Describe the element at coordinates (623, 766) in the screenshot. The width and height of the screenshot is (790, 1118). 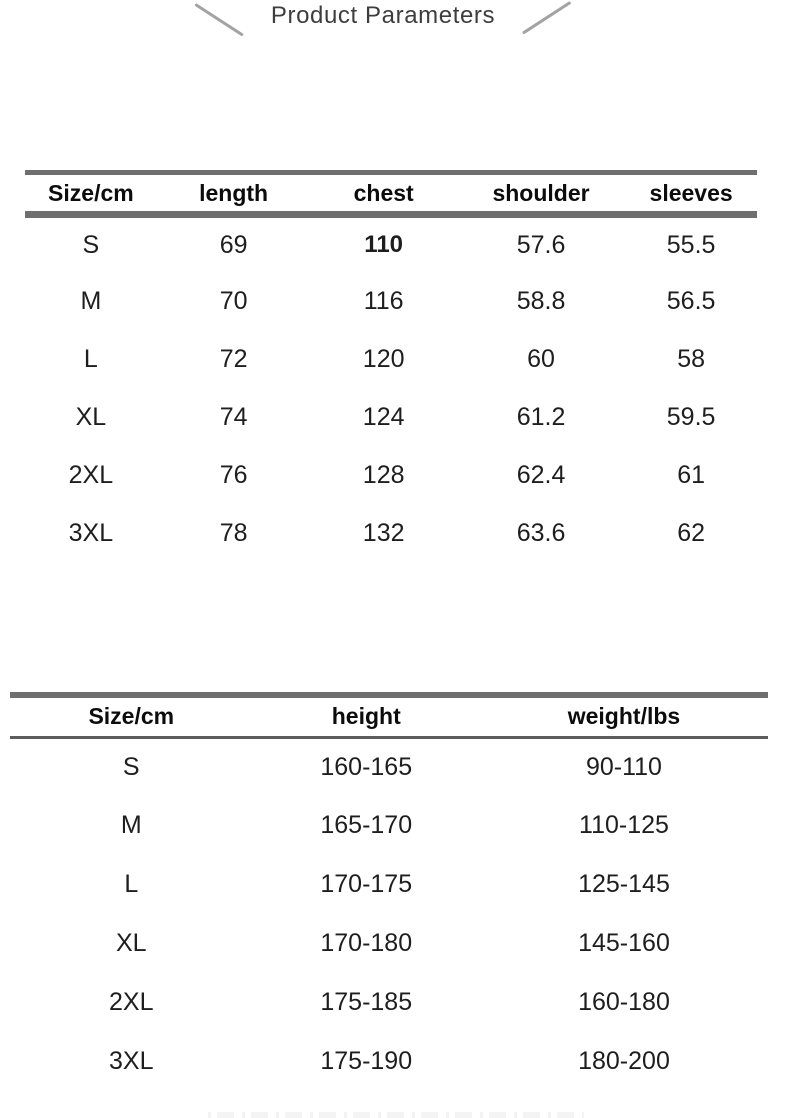
I see `value-cell: 90-110` at that location.